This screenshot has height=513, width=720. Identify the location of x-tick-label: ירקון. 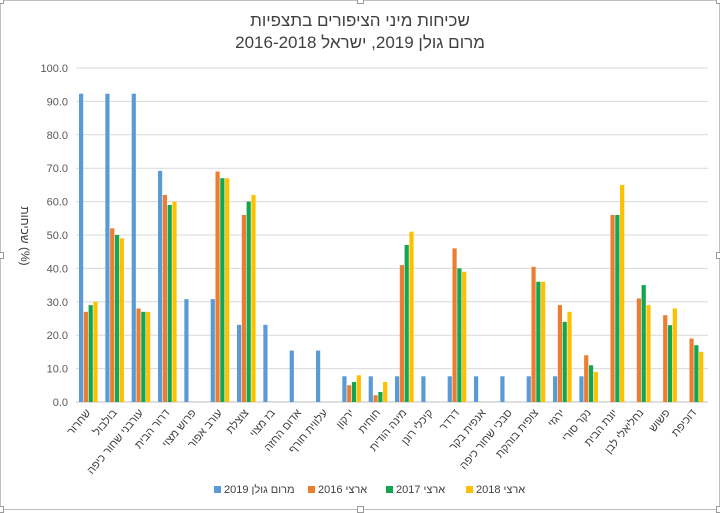
(345, 419).